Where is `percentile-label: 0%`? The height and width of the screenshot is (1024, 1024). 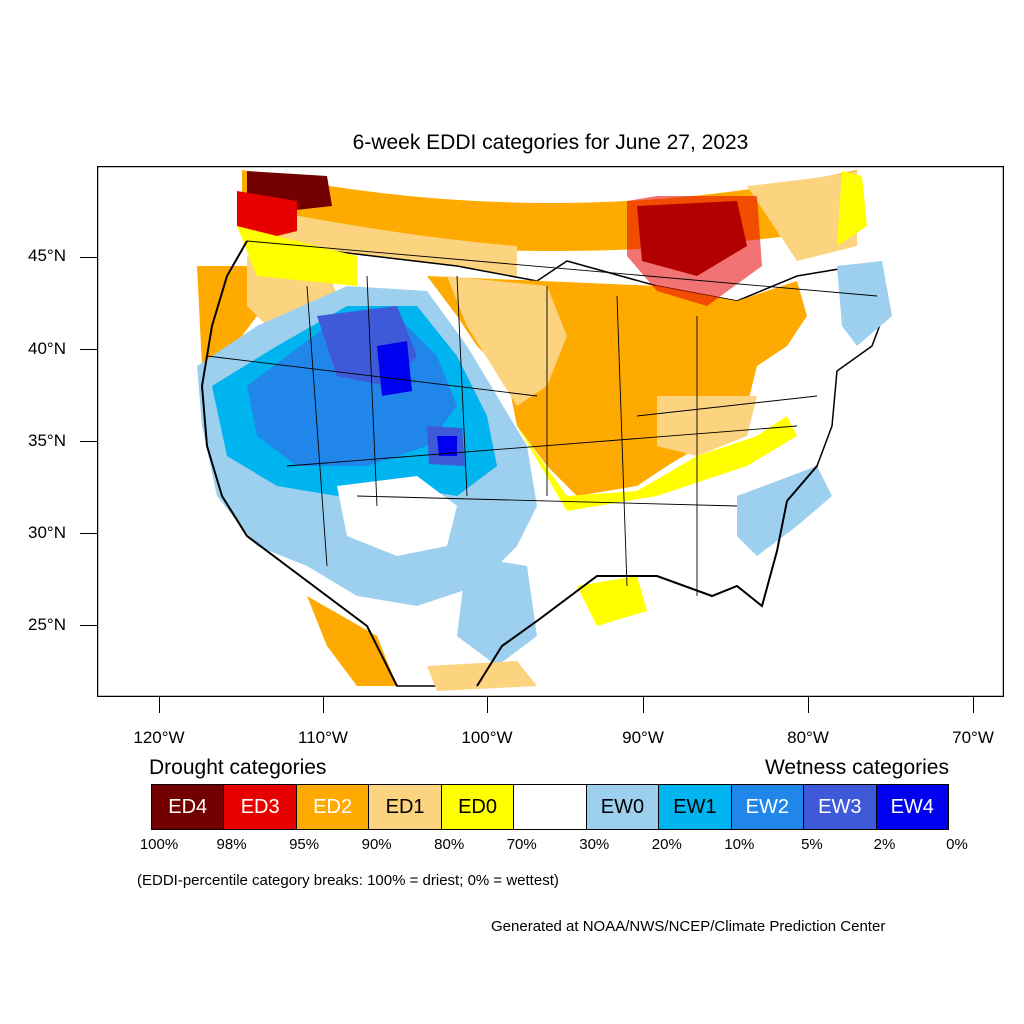 percentile-label: 0% is located at coordinates (957, 844).